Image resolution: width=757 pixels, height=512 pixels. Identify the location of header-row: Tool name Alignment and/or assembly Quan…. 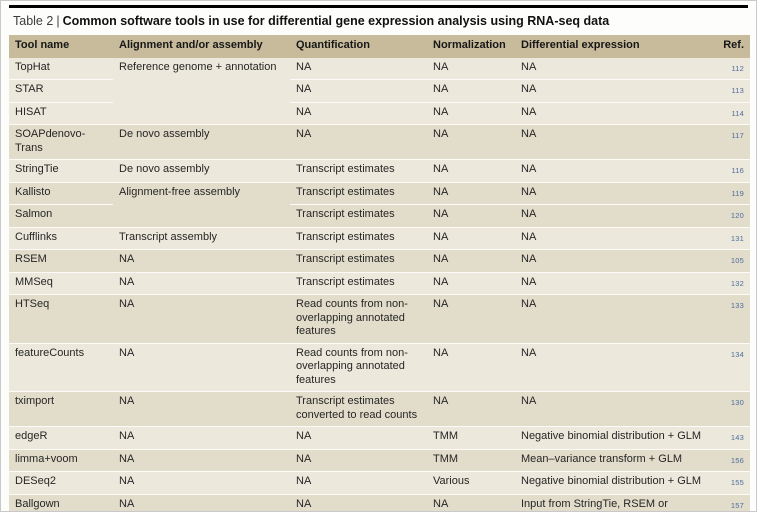
(379, 46).